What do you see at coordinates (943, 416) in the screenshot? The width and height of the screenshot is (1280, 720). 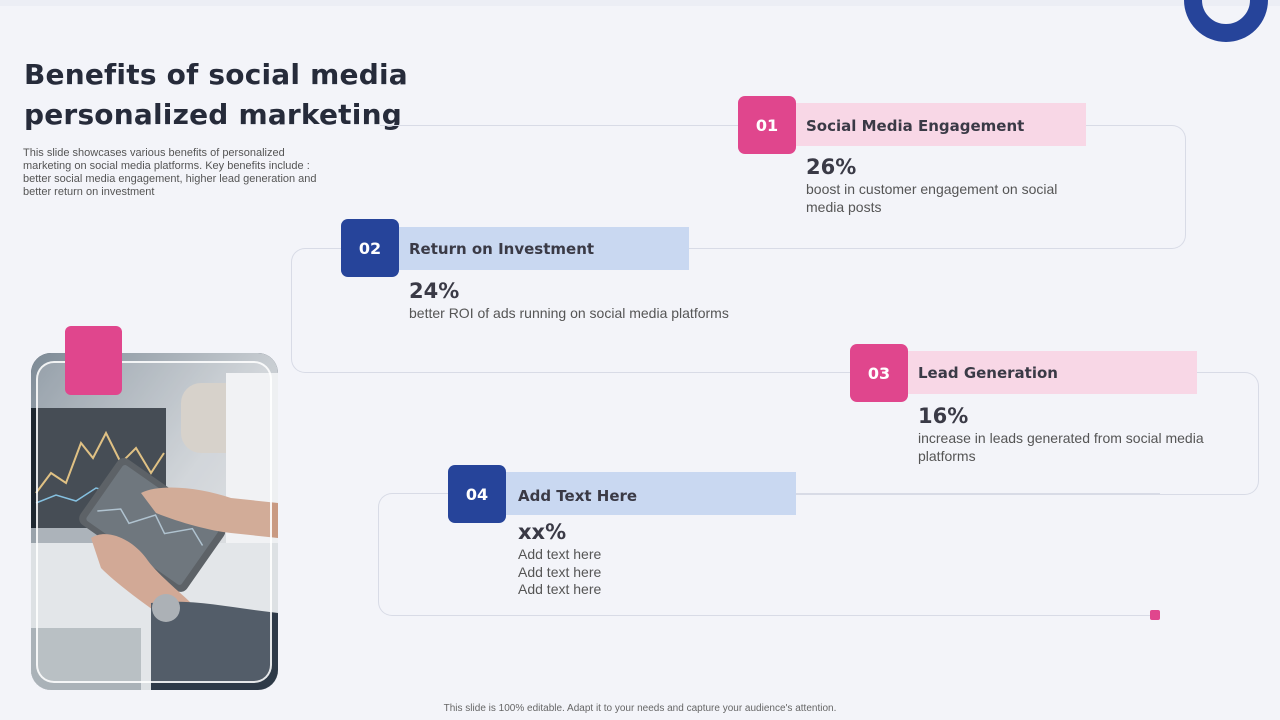 I see `benefit-percent: 16%` at bounding box center [943, 416].